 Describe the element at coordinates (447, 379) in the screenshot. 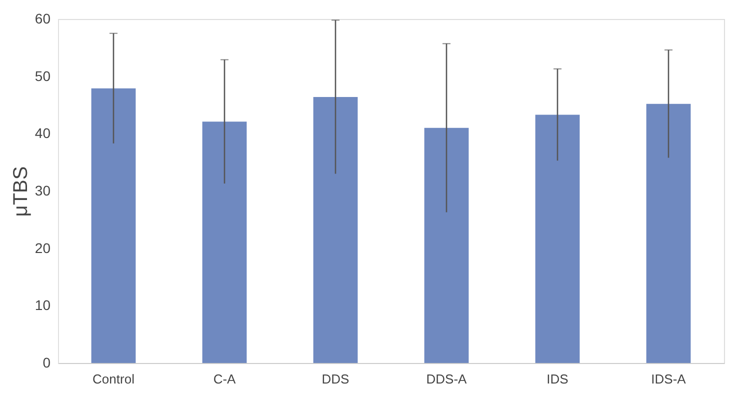

I see `x-tick-label: DDS-A` at that location.